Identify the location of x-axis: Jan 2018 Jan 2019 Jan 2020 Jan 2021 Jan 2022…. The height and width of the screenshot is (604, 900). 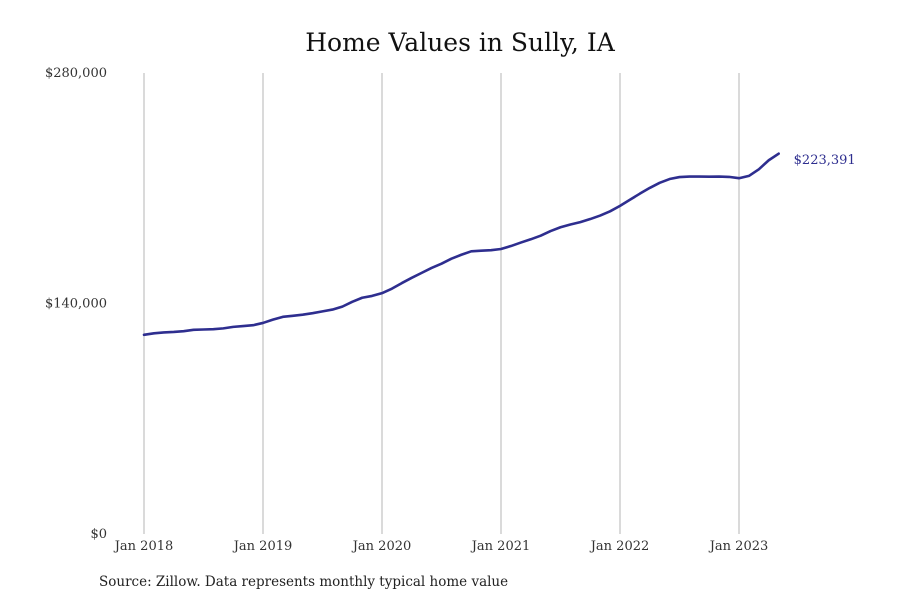
(441, 546).